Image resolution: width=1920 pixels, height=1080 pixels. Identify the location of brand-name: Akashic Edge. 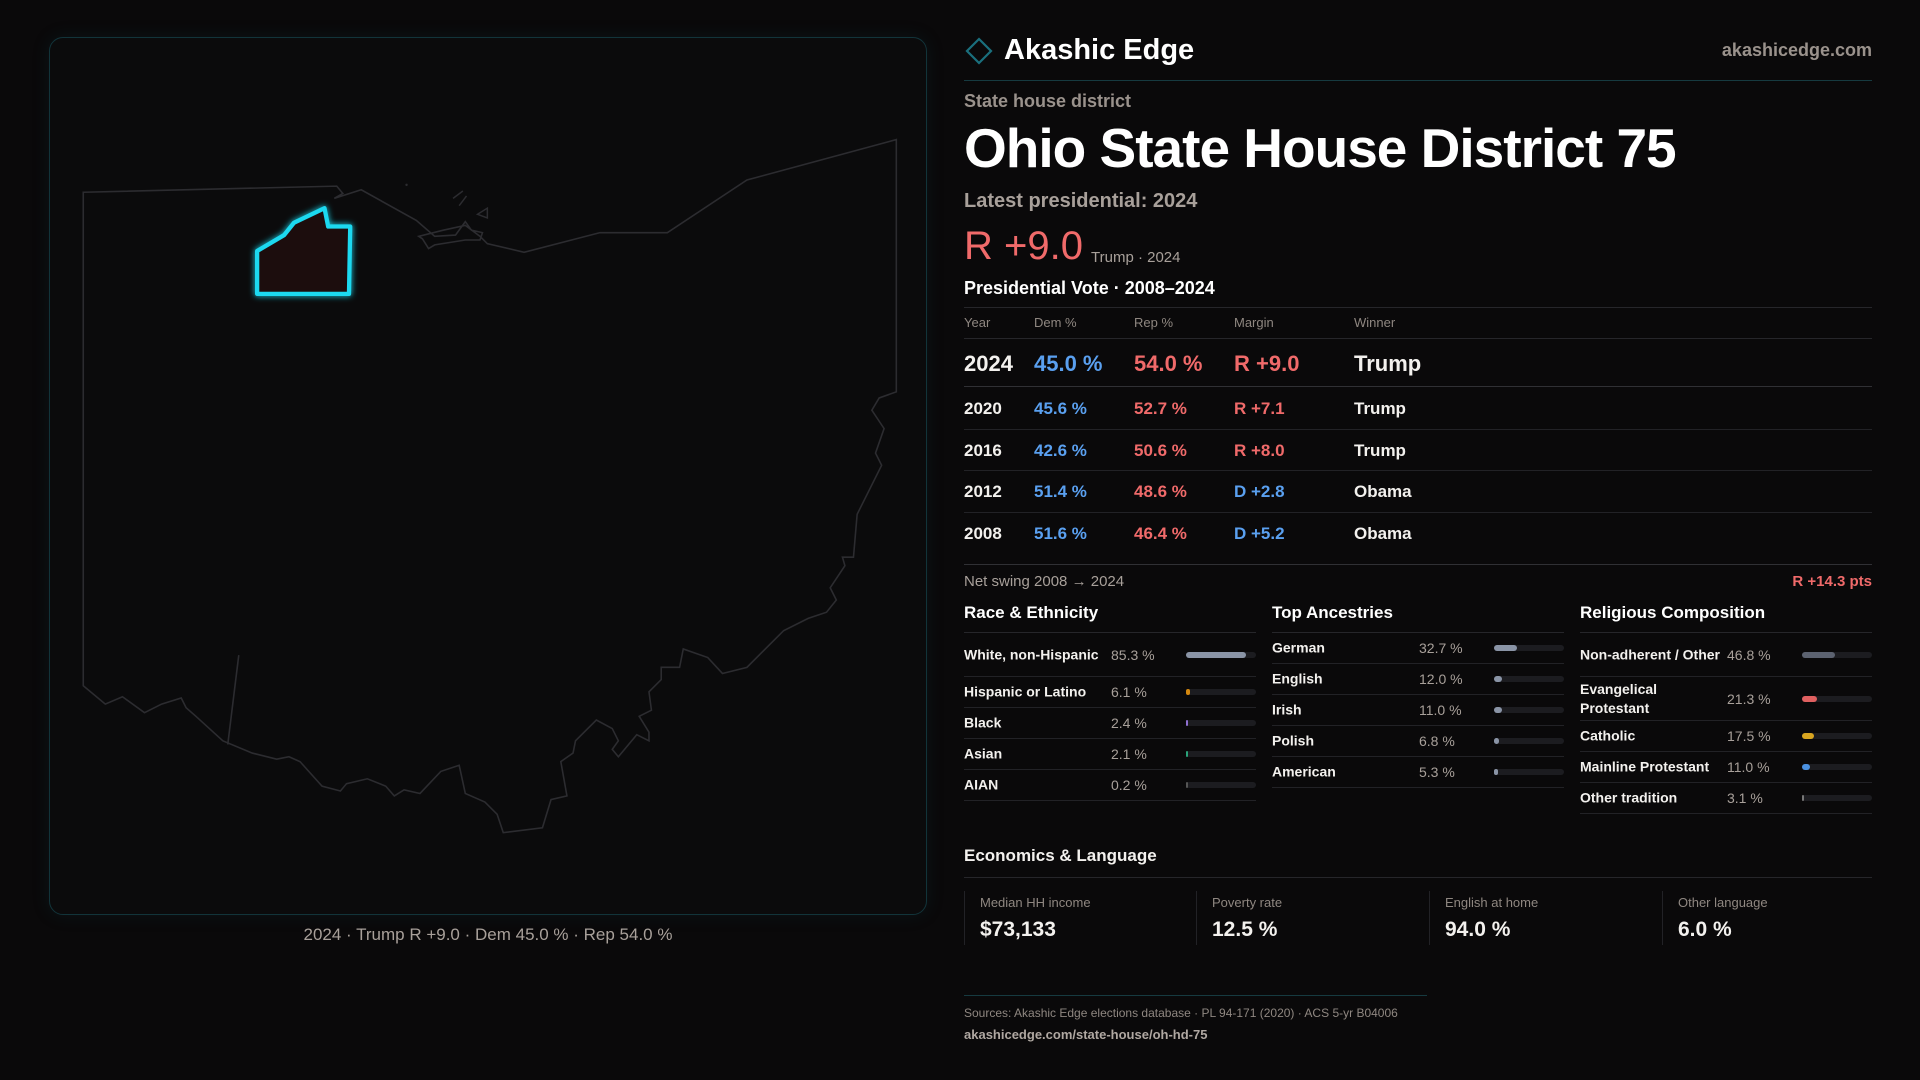
(1099, 50).